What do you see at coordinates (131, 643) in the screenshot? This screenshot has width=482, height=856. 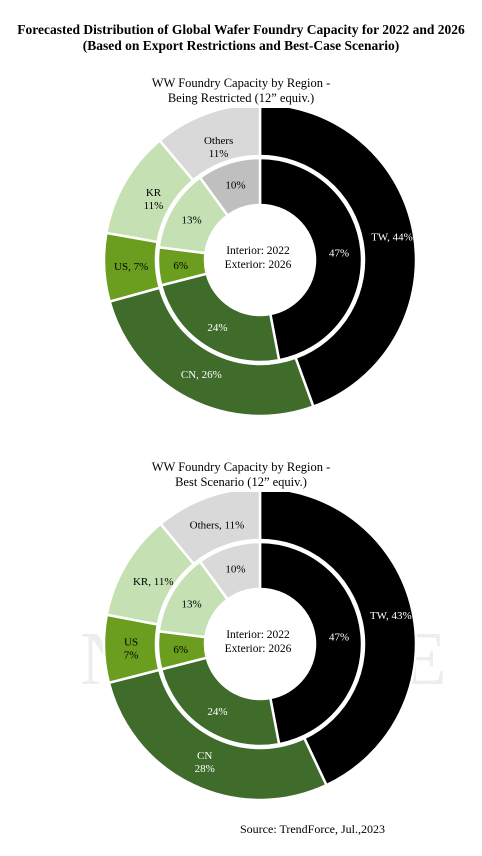 I see `outer-label-us: US` at bounding box center [131, 643].